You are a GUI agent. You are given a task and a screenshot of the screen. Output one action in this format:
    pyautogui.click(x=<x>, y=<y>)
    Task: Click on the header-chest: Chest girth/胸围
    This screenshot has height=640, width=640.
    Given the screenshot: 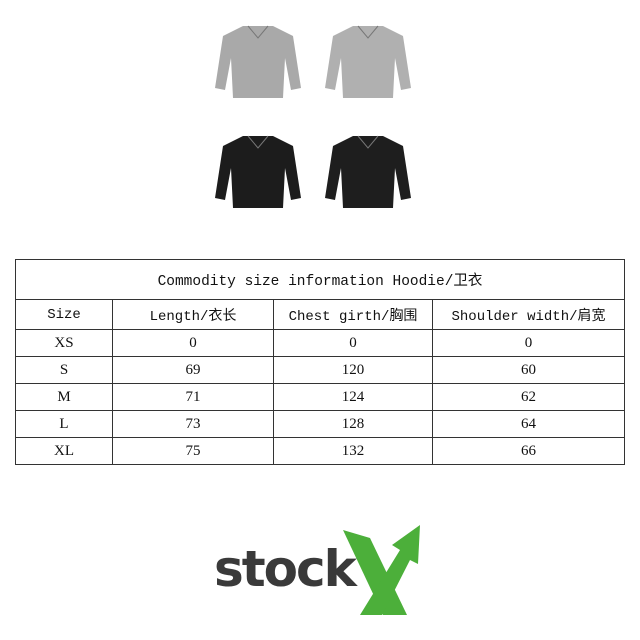 What is the action you would take?
    pyautogui.click(x=353, y=314)
    